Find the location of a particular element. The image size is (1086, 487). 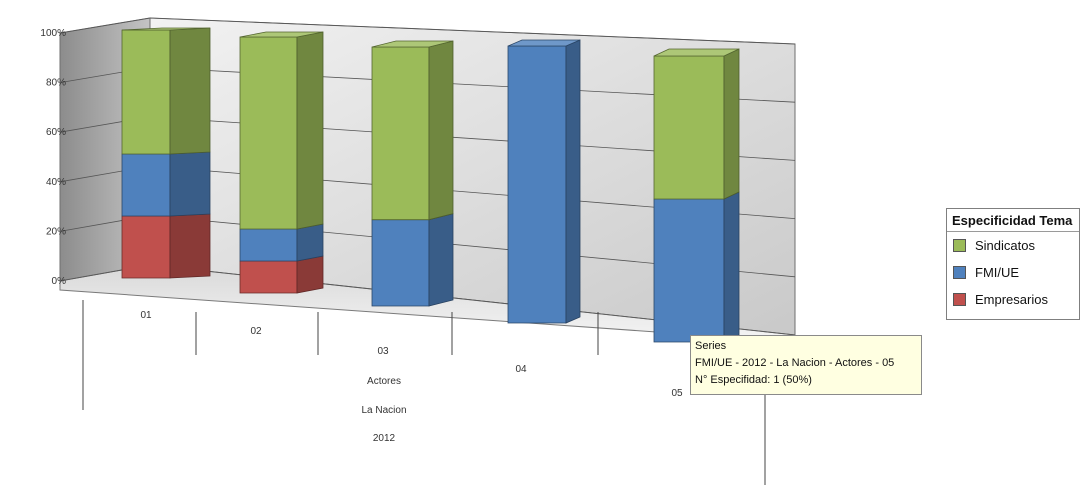

legend-swatch-sindicatos is located at coordinates (959, 245).